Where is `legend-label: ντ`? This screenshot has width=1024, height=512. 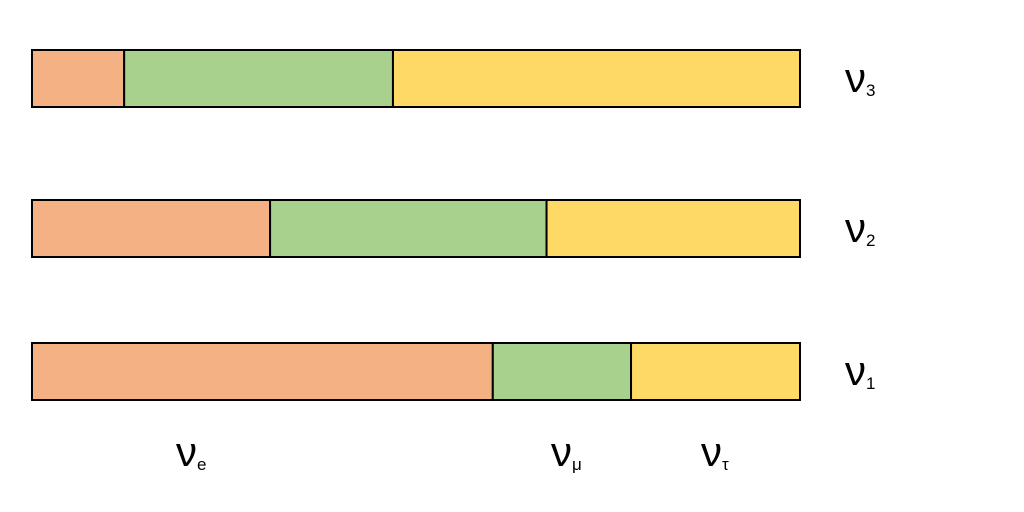
legend-label: ντ is located at coordinates (715, 451).